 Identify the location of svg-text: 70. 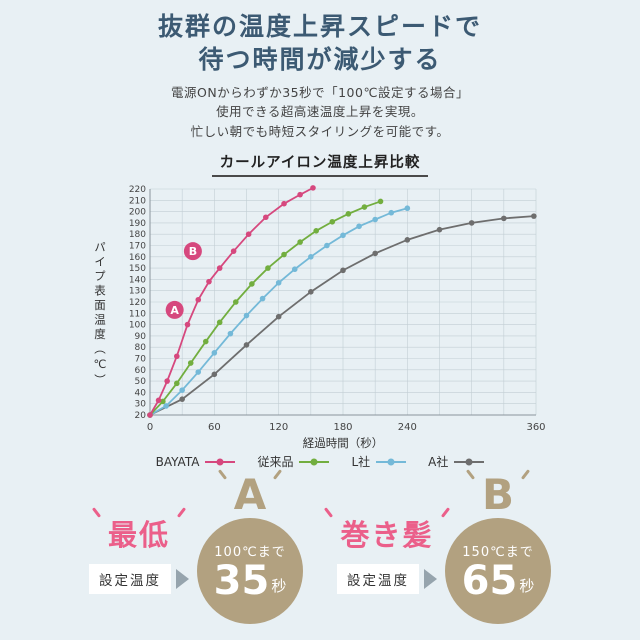
(141, 360).